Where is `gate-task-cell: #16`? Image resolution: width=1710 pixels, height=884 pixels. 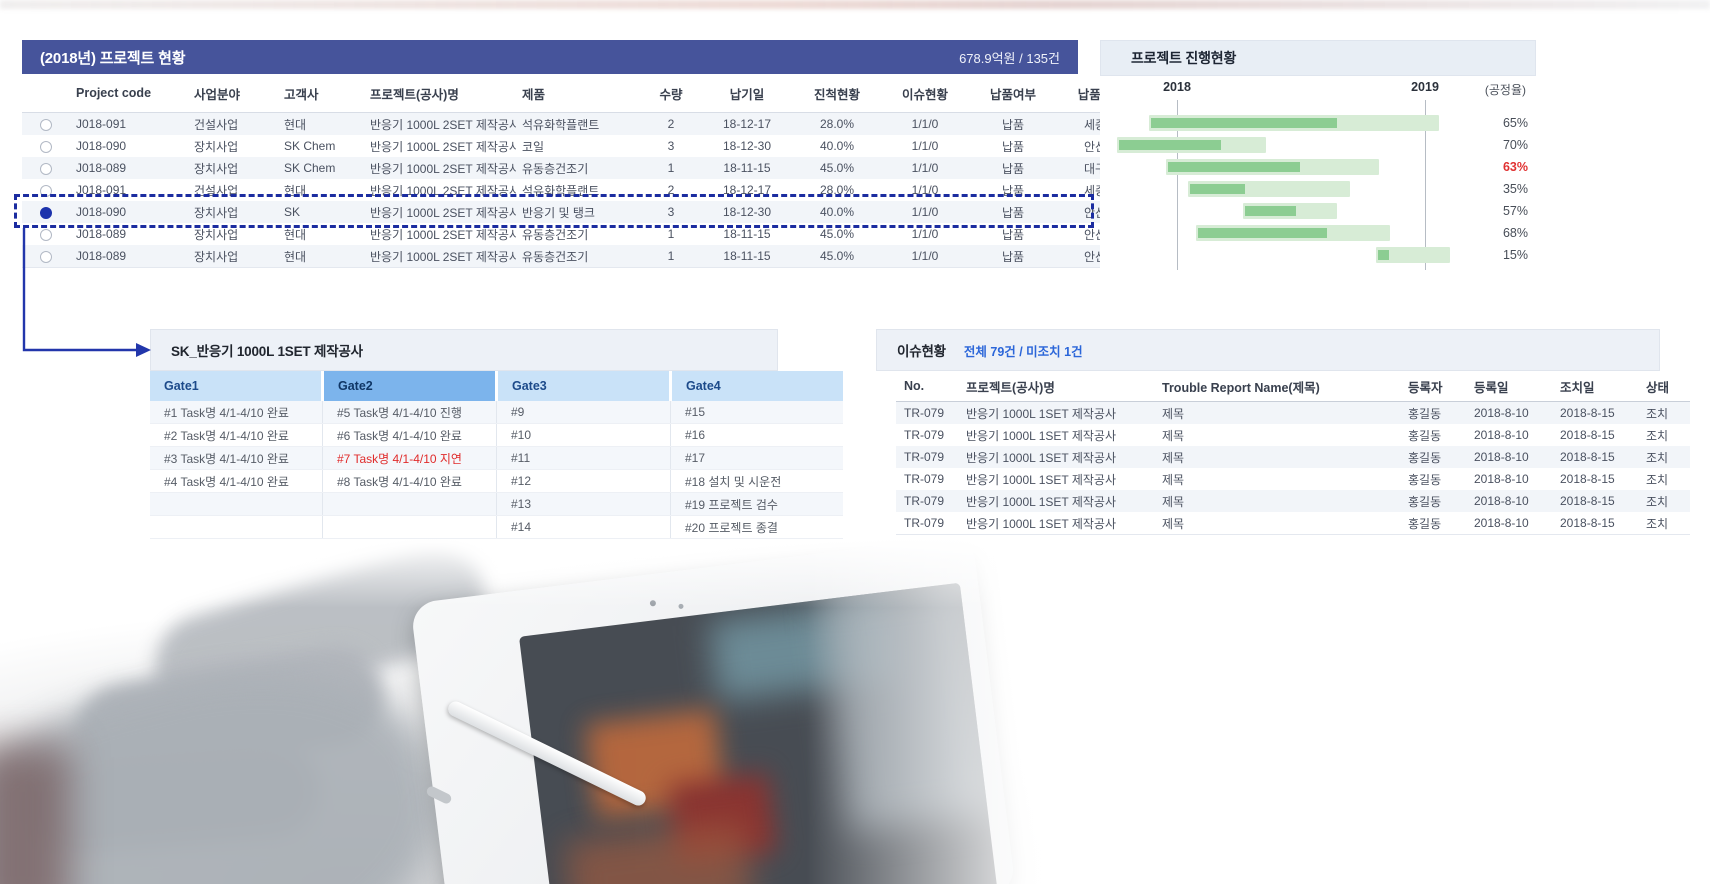 gate-task-cell: #16 is located at coordinates (756, 435).